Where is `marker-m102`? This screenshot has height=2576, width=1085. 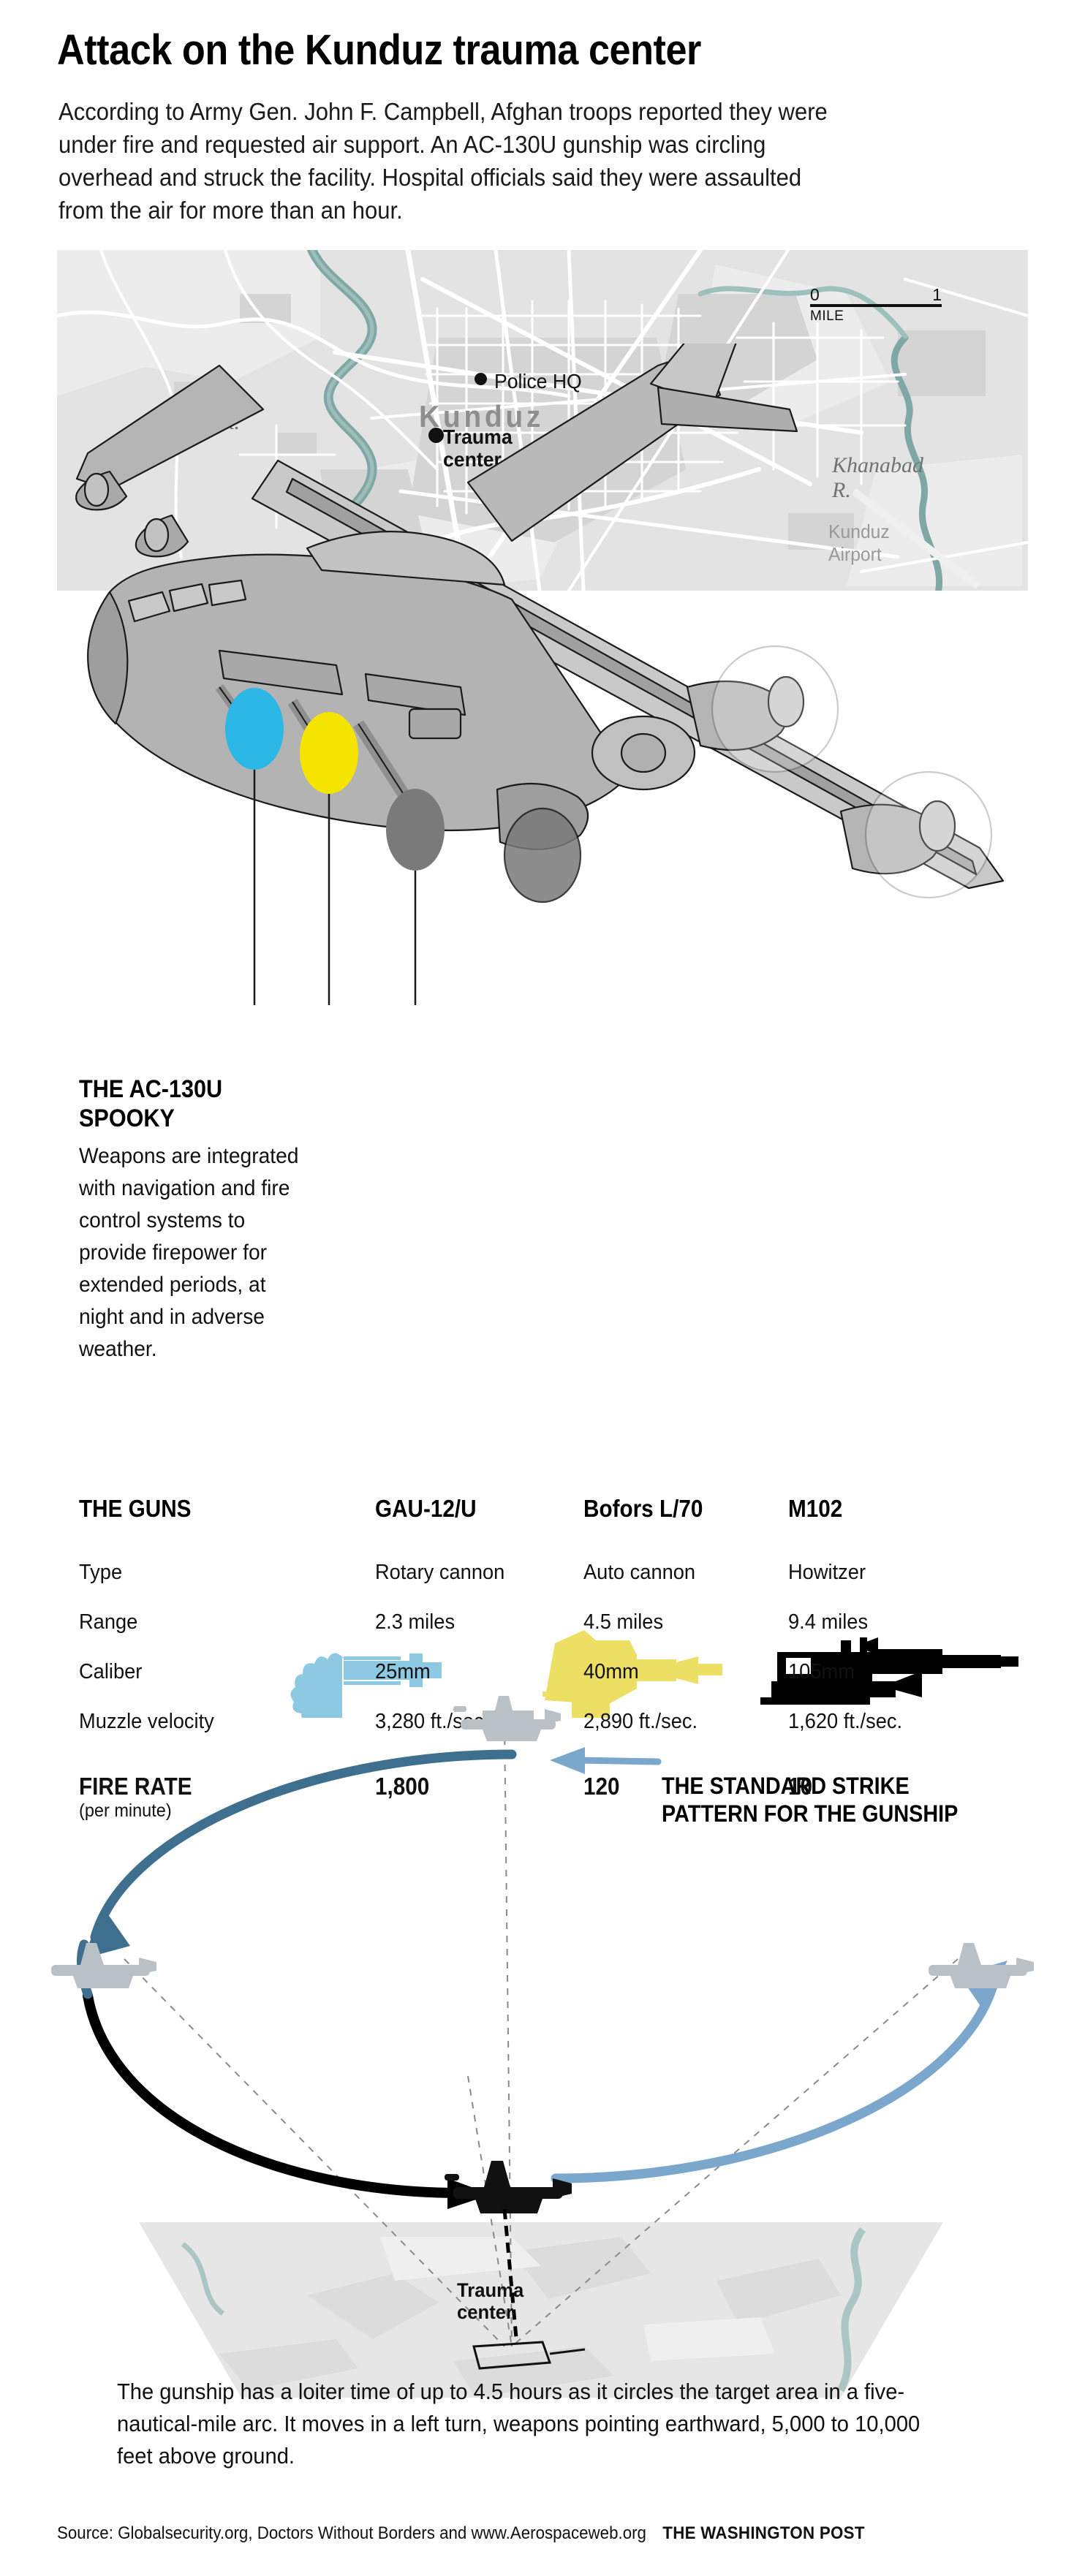
marker-m102 is located at coordinates (415, 830).